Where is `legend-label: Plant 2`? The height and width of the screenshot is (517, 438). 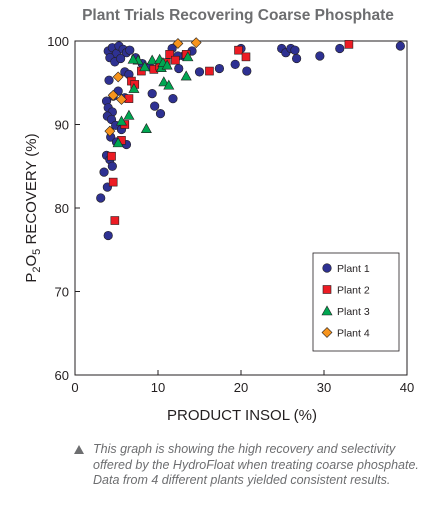 legend-label: Plant 2 is located at coordinates (353, 291).